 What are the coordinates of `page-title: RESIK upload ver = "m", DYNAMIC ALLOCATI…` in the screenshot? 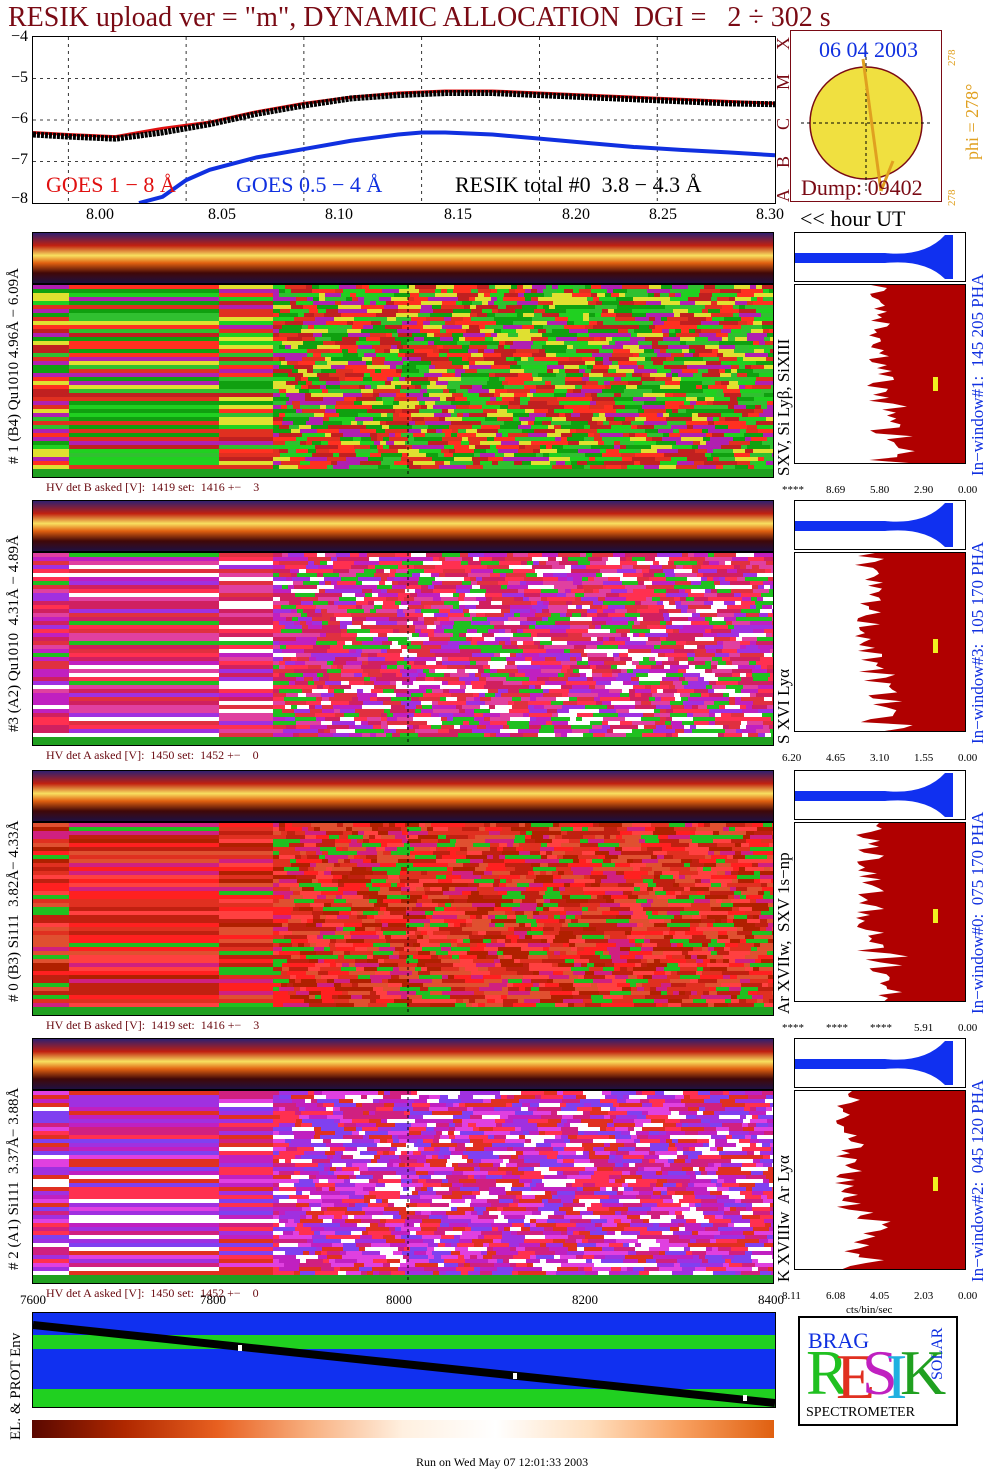 It's located at (419, 18).